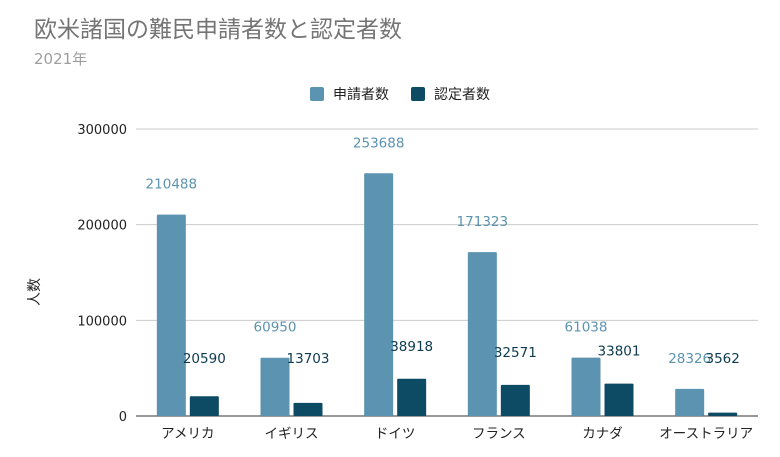 This screenshot has width=780, height=457. I want to click on y-tick-label: 100000, so click(102, 321).